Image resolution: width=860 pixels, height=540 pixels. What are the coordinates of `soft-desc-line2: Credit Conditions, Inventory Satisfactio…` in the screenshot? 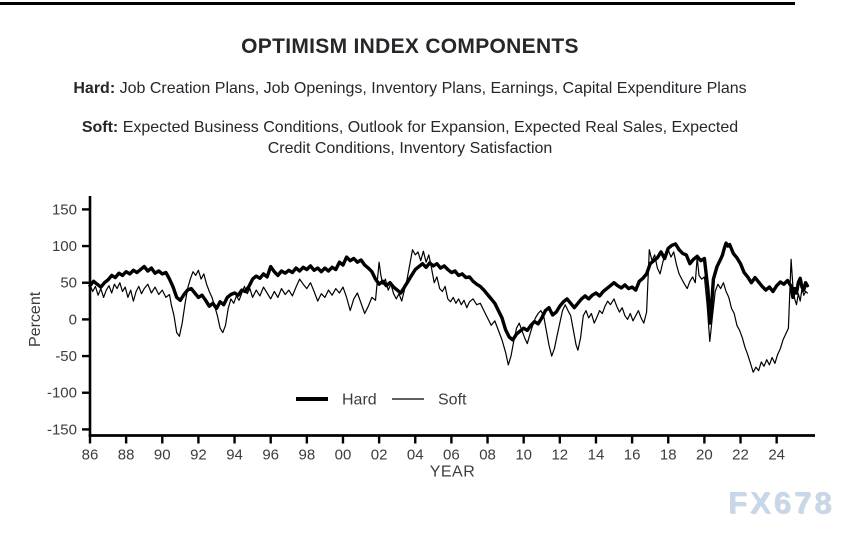 It's located at (410, 148).